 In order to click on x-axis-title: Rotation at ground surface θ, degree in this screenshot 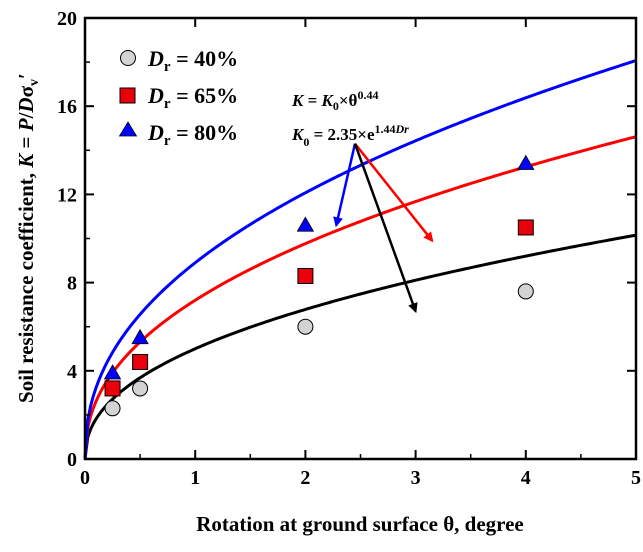, I will do `click(360, 524)`.